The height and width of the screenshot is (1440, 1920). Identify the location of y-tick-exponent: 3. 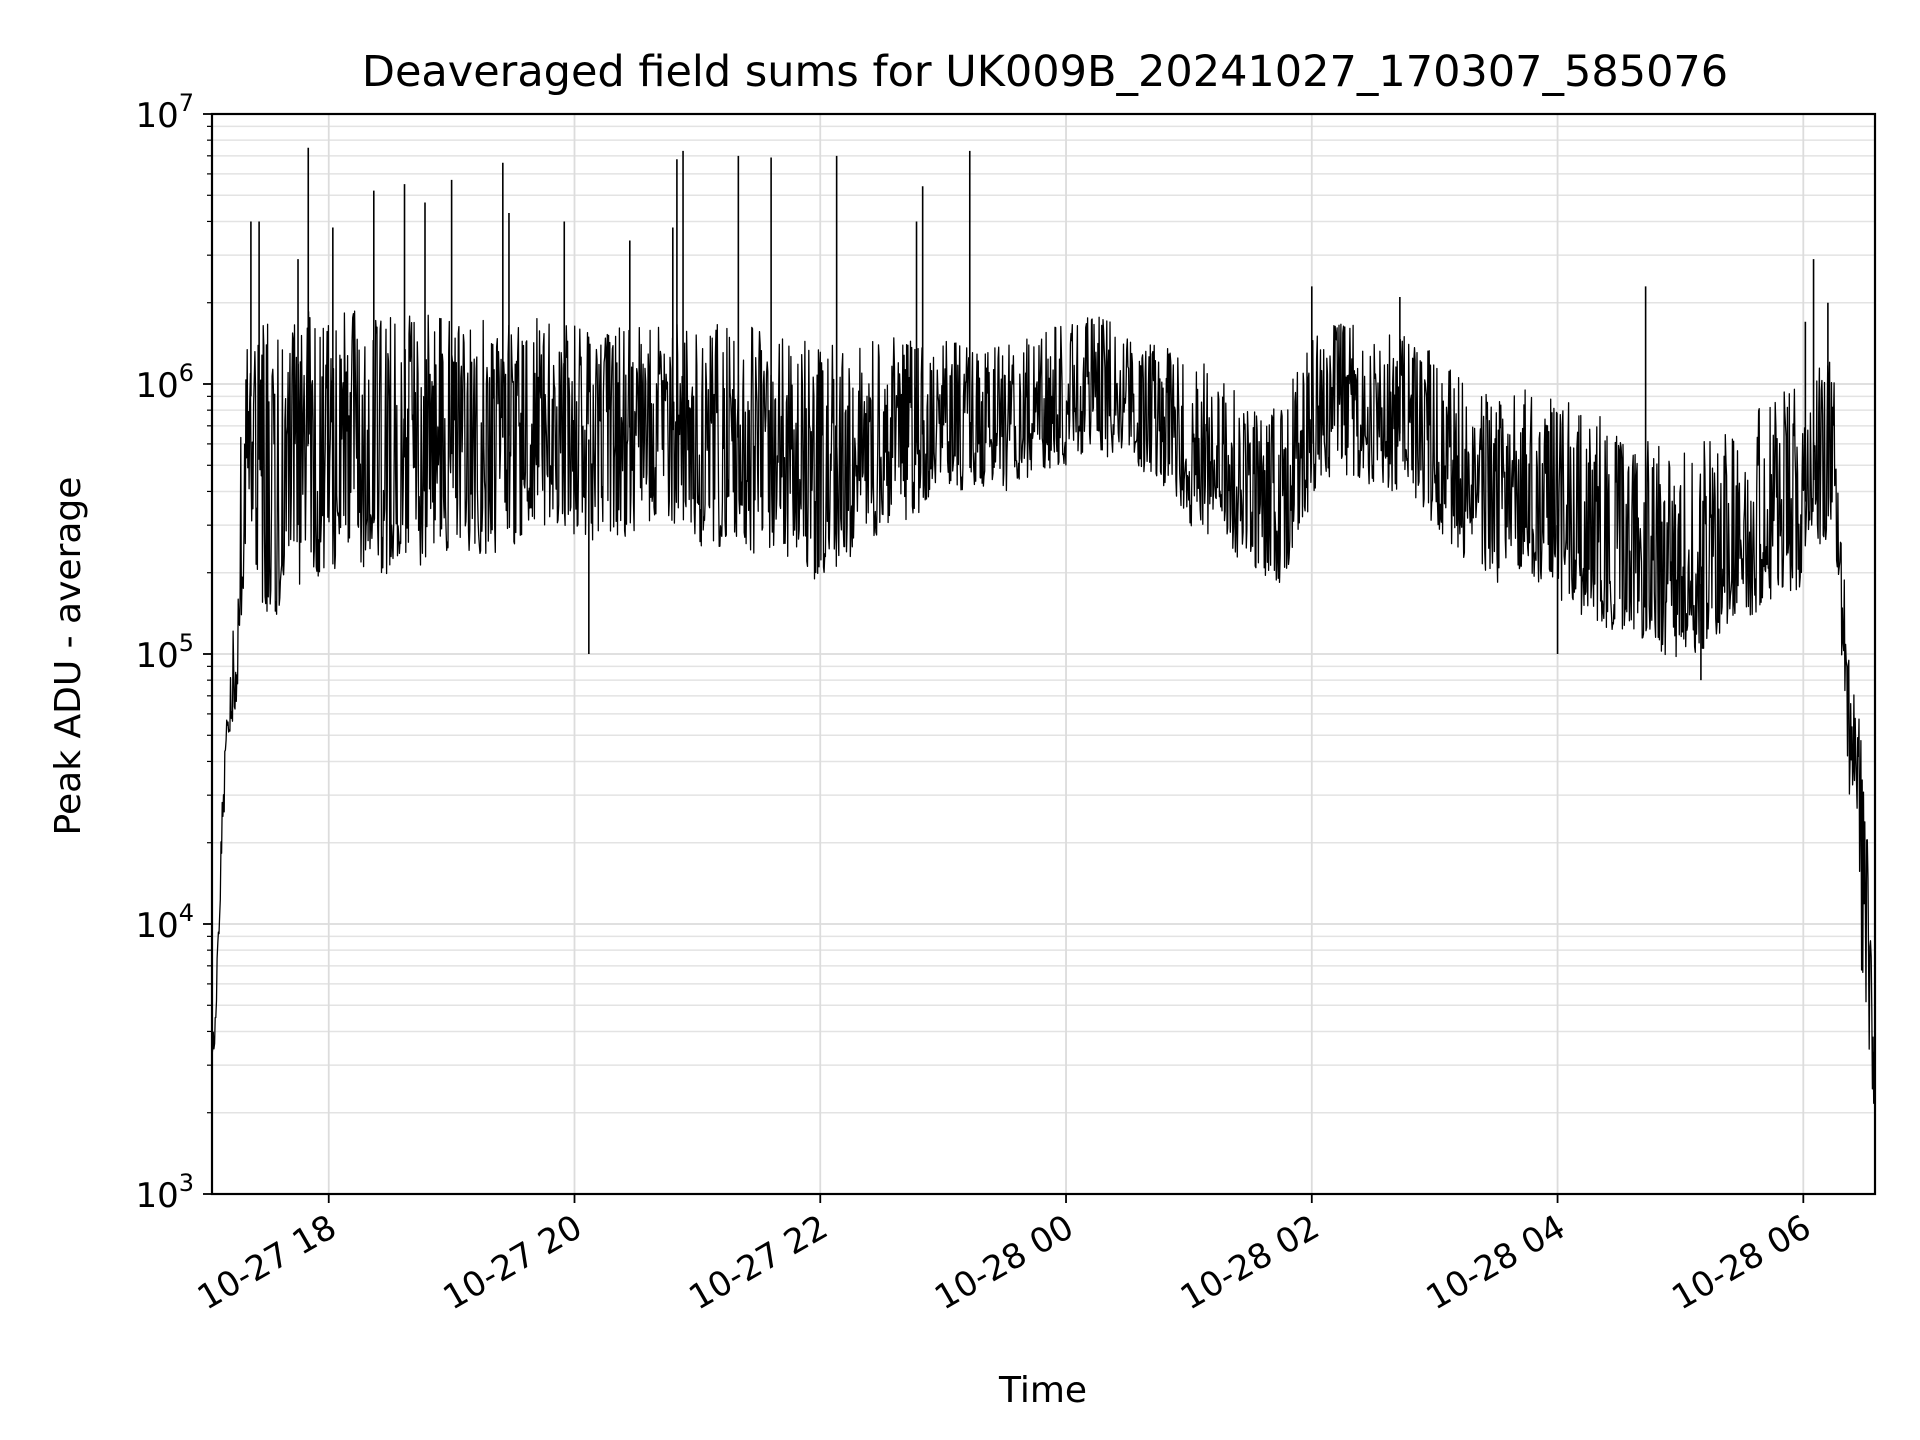
(186, 1183).